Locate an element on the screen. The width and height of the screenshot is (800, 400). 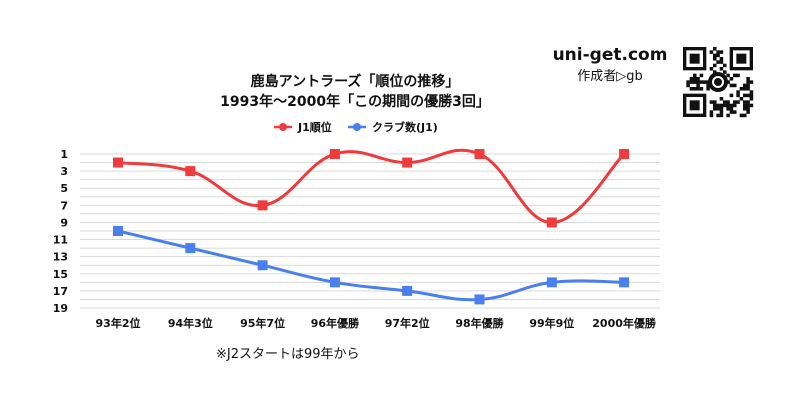
y-tick-label: 13 is located at coordinates (60, 257).